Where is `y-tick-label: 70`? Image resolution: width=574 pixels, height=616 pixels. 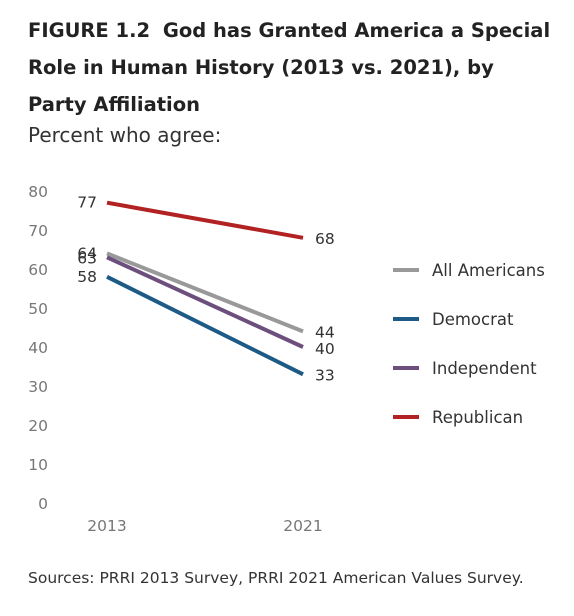 y-tick-label: 70 is located at coordinates (38, 231).